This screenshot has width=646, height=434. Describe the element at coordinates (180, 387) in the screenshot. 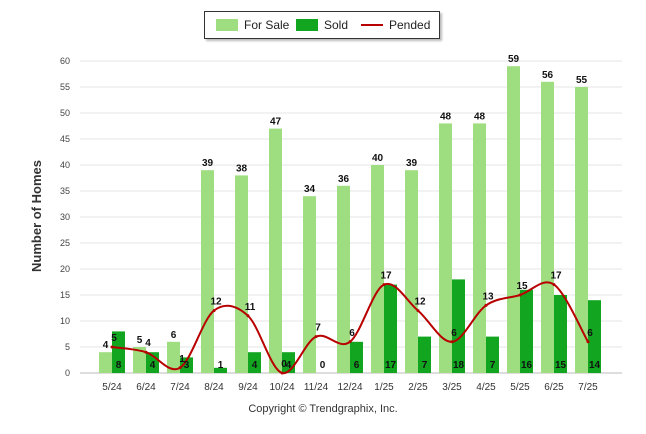

I see `x-tick-label: 7/24` at that location.